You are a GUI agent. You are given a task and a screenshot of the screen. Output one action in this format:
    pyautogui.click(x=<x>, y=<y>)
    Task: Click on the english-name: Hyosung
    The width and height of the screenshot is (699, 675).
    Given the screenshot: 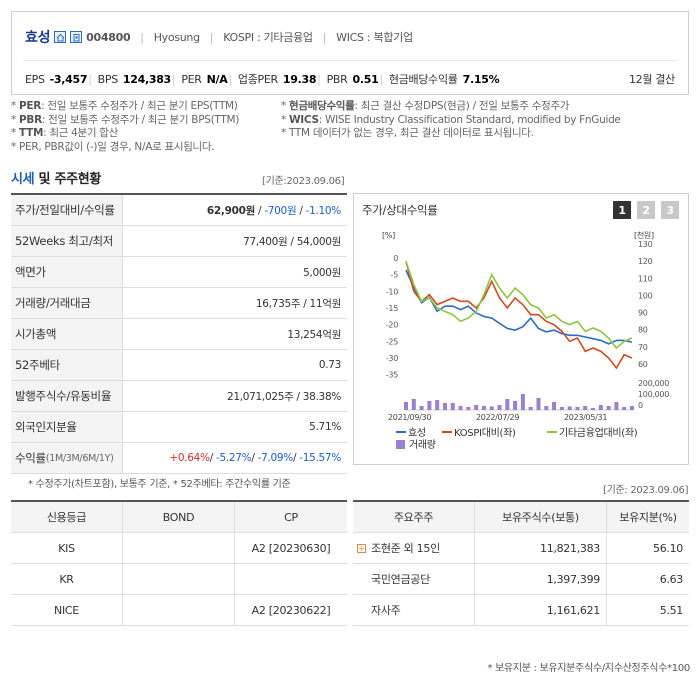 What is the action you would take?
    pyautogui.click(x=176, y=37)
    